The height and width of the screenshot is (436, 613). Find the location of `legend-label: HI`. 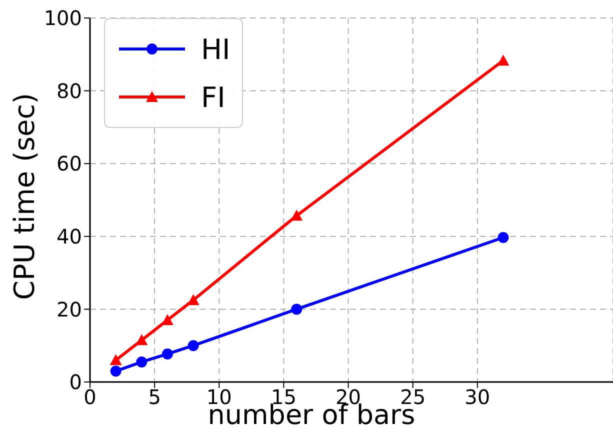

legend-label: HI is located at coordinates (215, 49).